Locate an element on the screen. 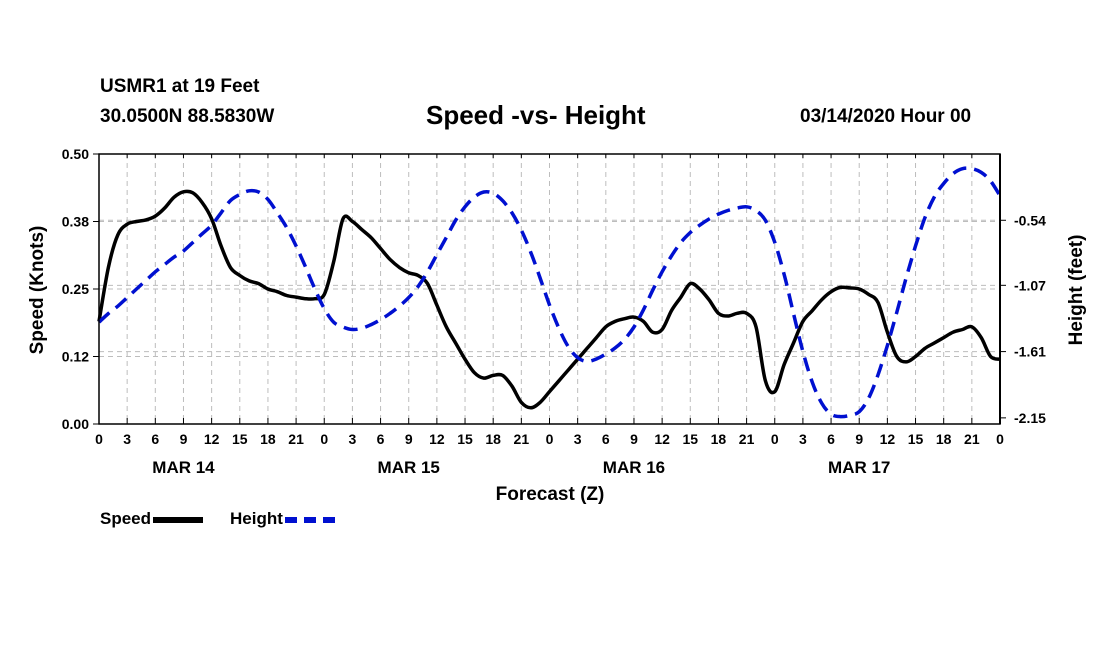  y2-tick-label: -1.61 is located at coordinates (1030, 352).